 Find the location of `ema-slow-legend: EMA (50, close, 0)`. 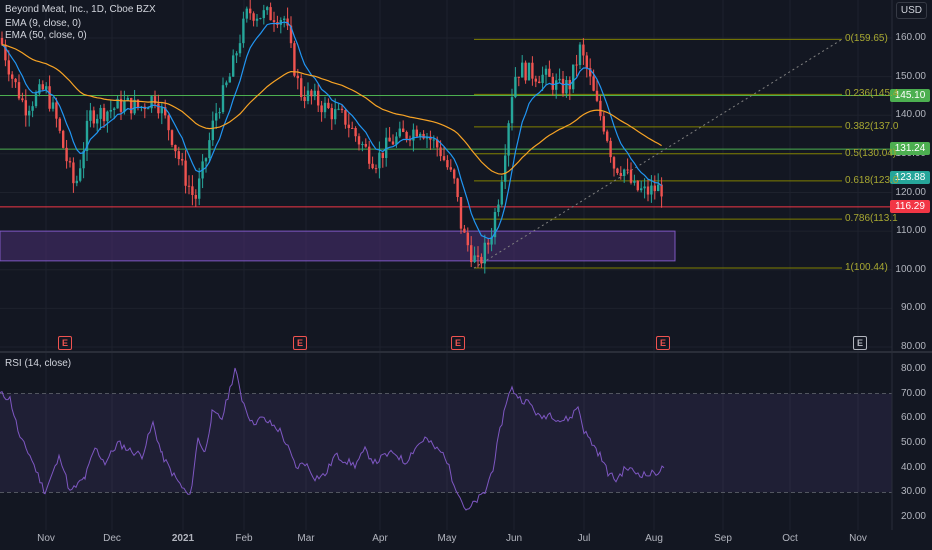

ema-slow-legend: EMA (50, close, 0) is located at coordinates (46, 35).